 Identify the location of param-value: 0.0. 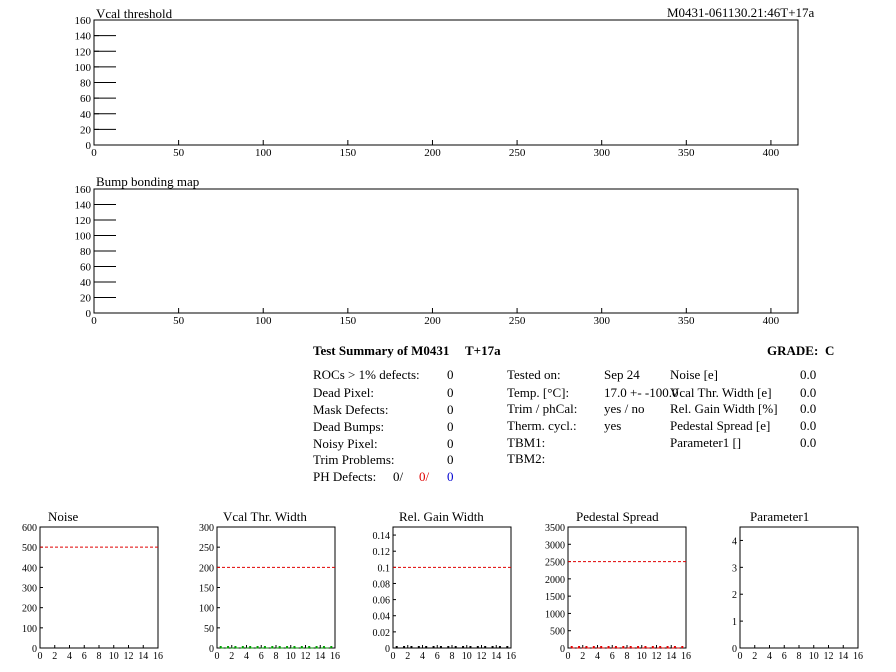
(808, 374).